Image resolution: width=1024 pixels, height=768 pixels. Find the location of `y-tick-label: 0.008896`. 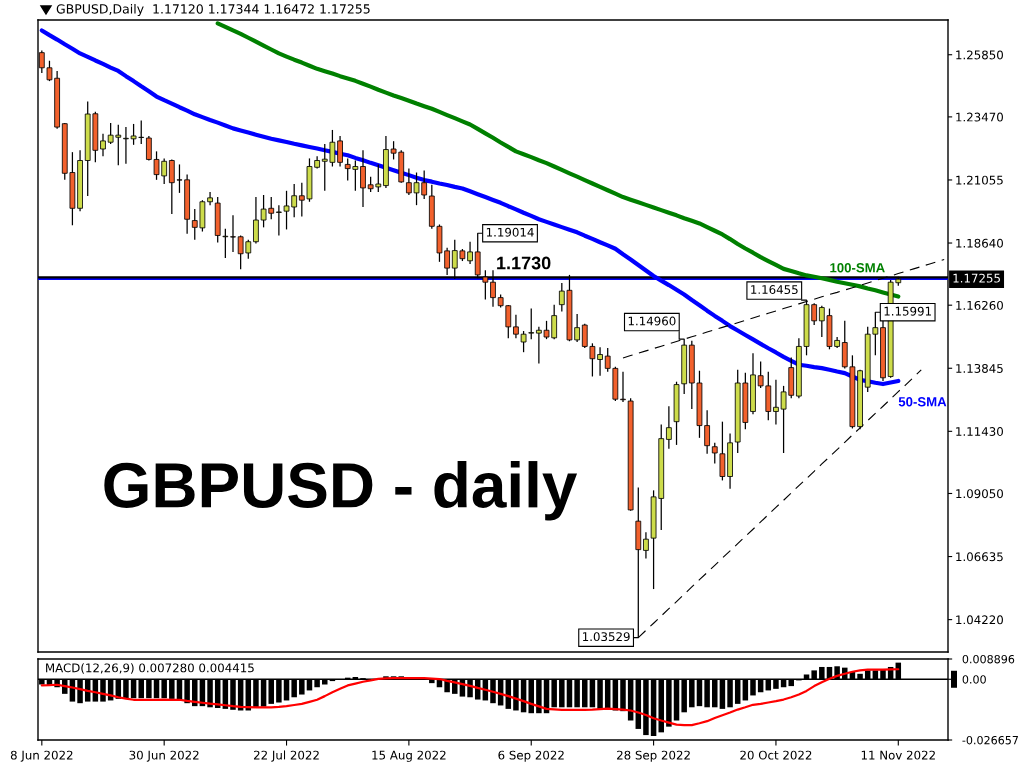

y-tick-label: 0.008896 is located at coordinates (988, 659).